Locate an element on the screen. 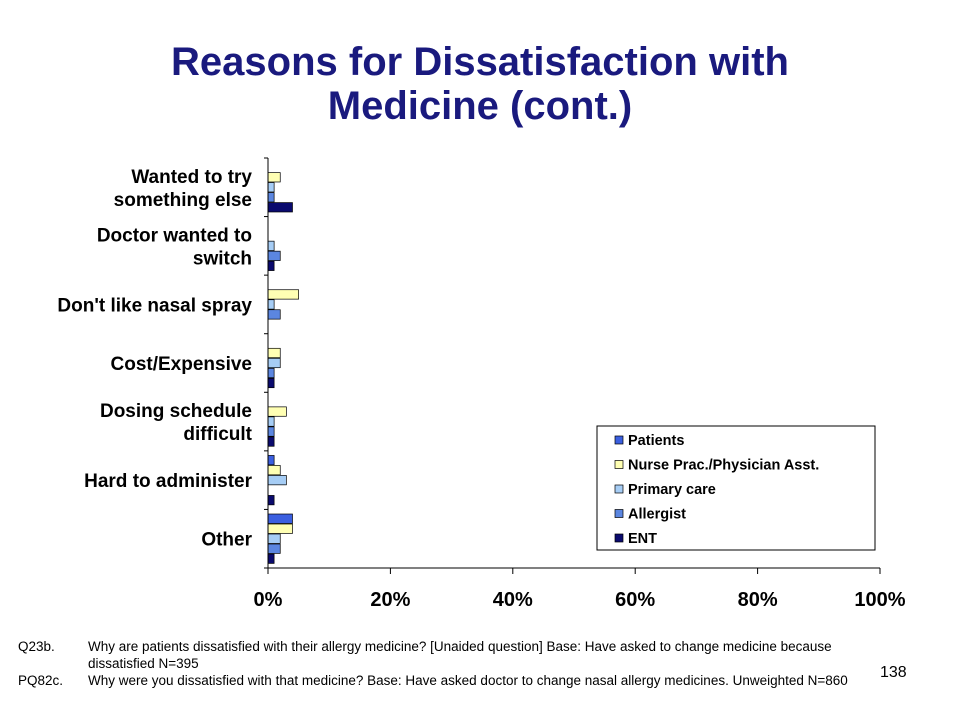 The image size is (960, 720). title-line-2: Medicine (cont.) is located at coordinates (480, 106).